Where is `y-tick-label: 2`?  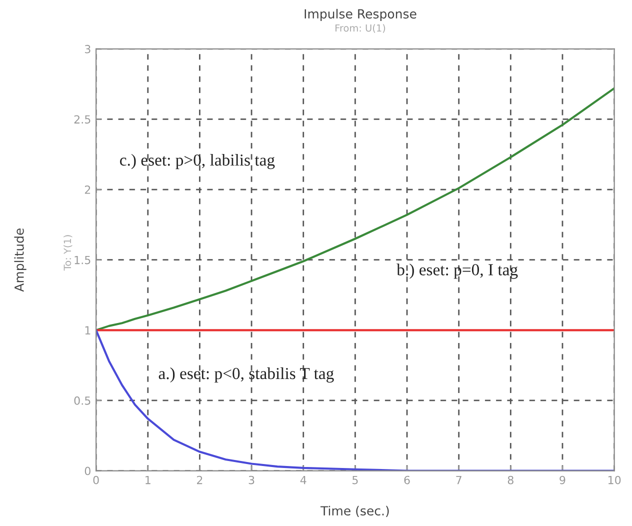
y-tick-label: 2 is located at coordinates (87, 190).